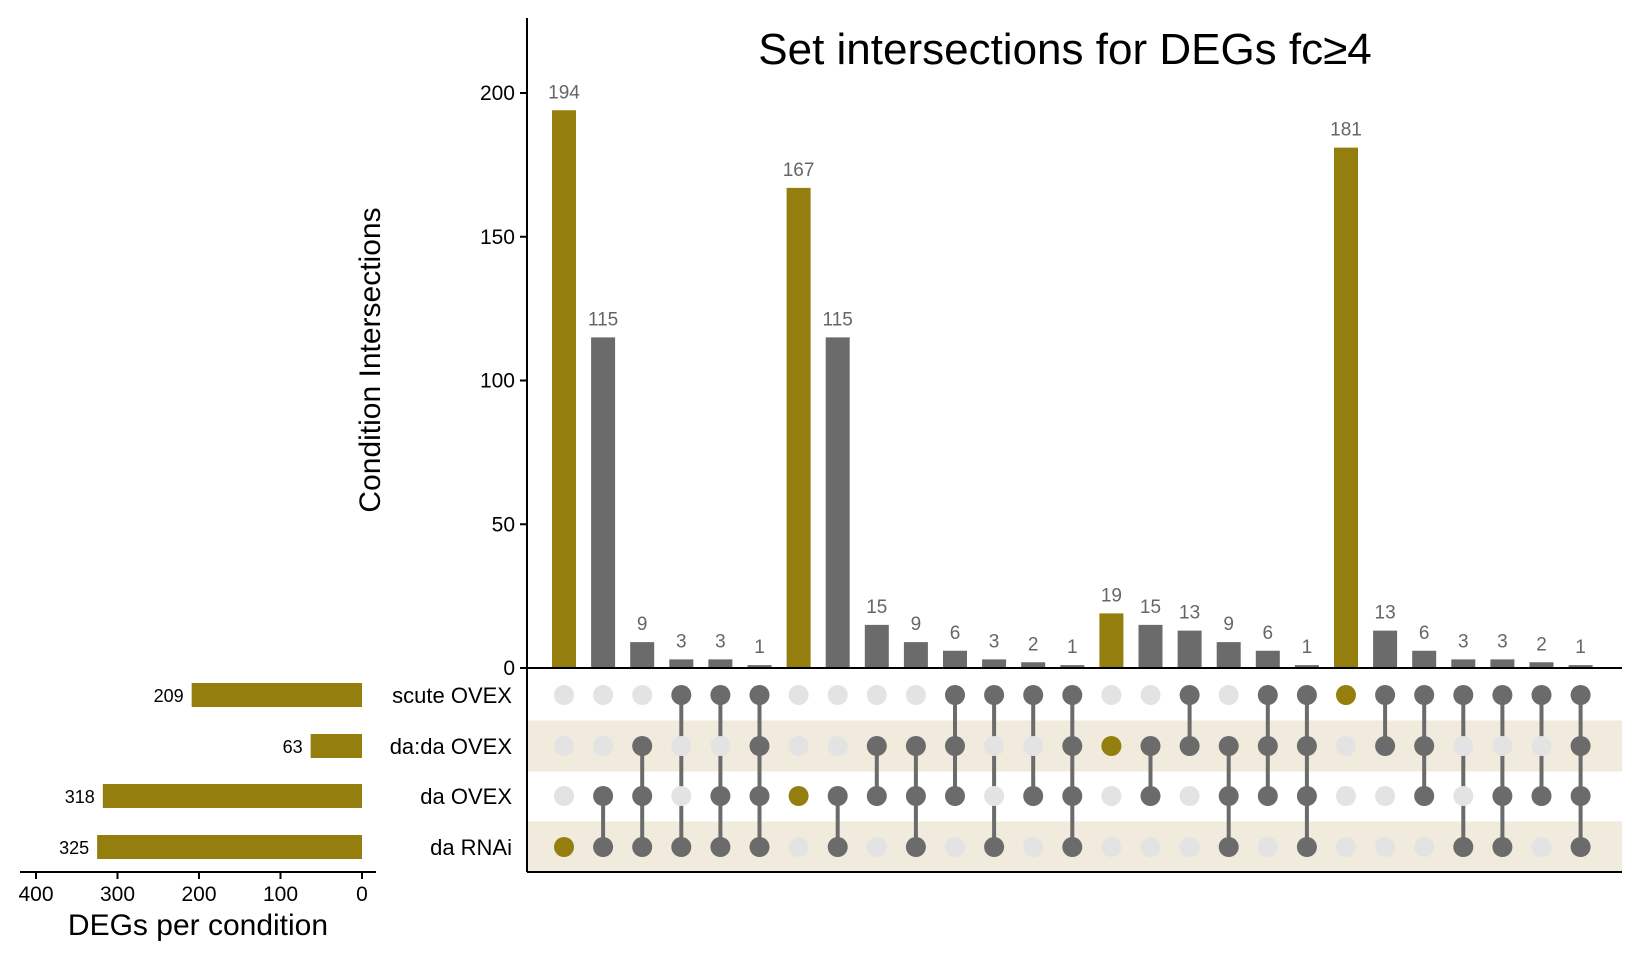  Describe the element at coordinates (497, 237) in the screenshot. I see `y-tick-label: 150` at that location.